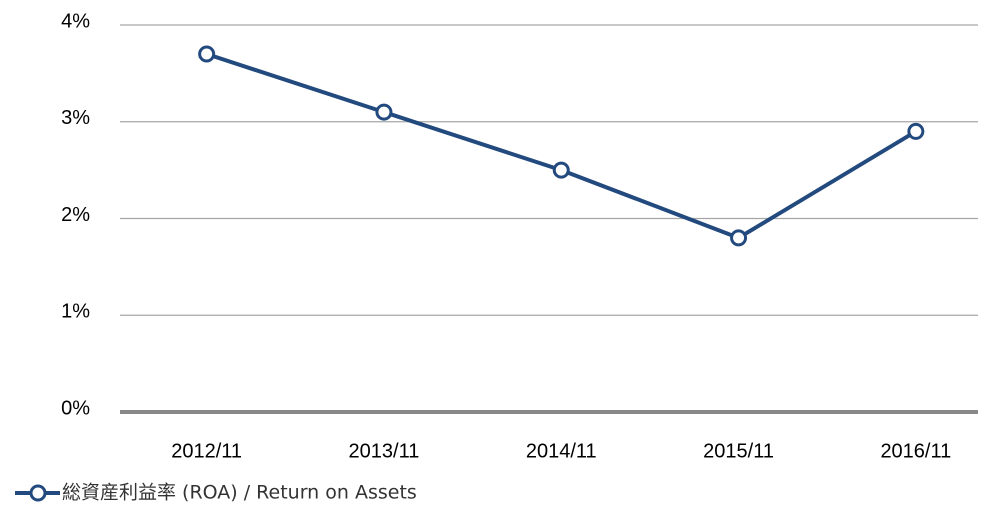  Describe the element at coordinates (738, 451) in the screenshot. I see `x-tick-label: 2015/11` at that location.